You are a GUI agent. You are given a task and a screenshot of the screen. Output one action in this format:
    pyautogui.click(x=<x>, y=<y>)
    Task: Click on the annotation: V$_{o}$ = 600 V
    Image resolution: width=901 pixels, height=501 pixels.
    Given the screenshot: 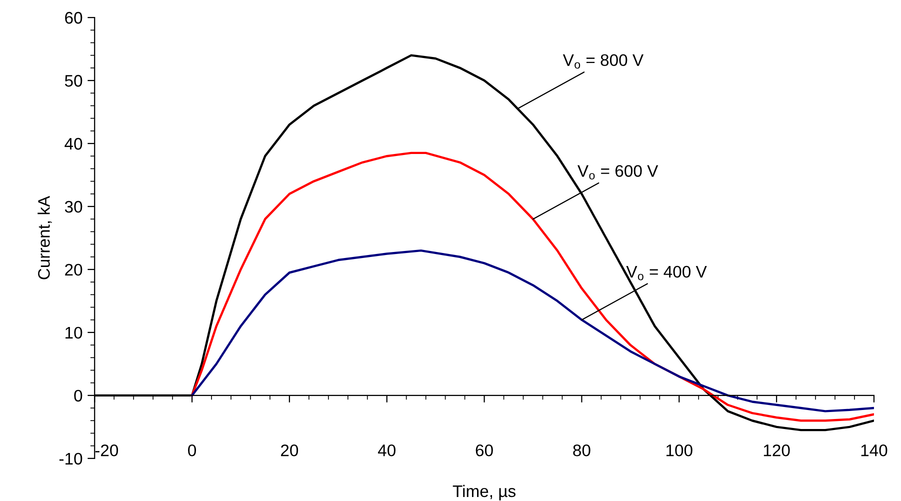 What is the action you would take?
    pyautogui.click(x=618, y=172)
    